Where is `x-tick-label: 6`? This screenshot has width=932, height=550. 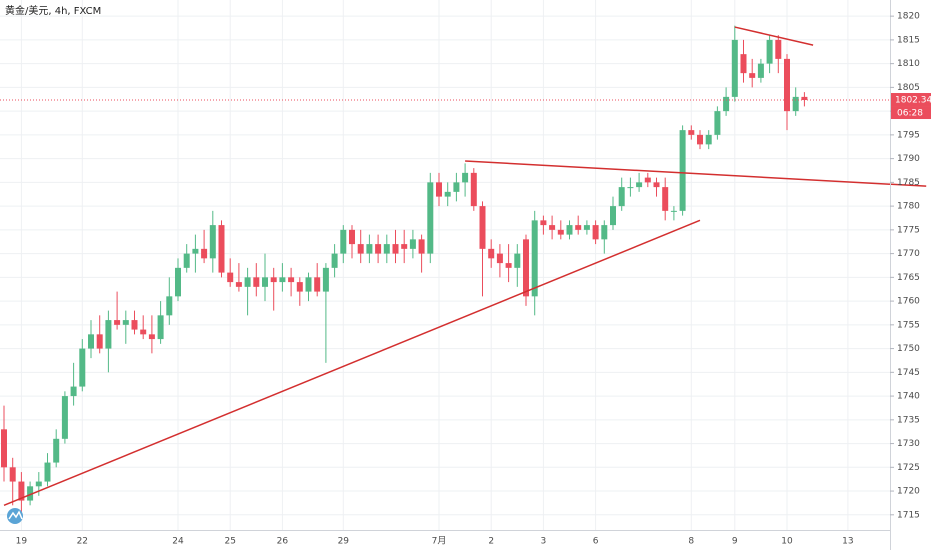
x-tick-label: 6 is located at coordinates (596, 542).